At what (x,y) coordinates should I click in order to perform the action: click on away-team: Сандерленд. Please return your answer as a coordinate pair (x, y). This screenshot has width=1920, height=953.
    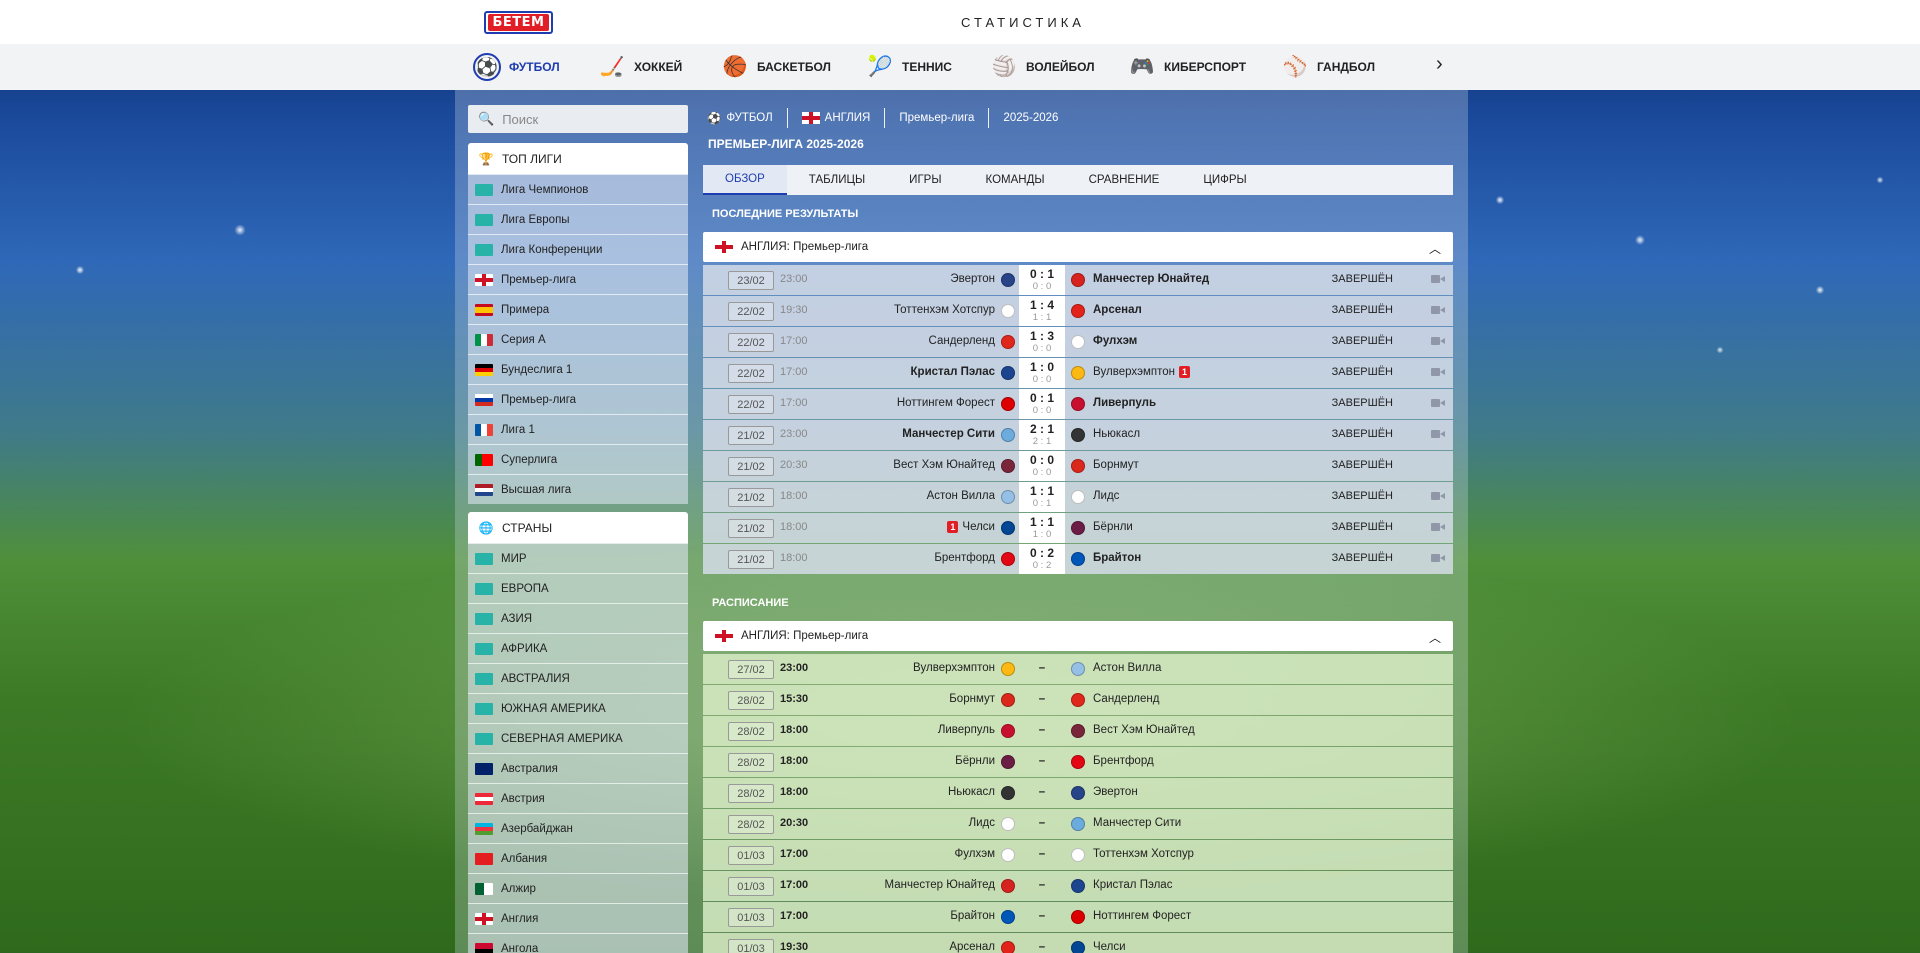
    Looking at the image, I should click on (1126, 699).